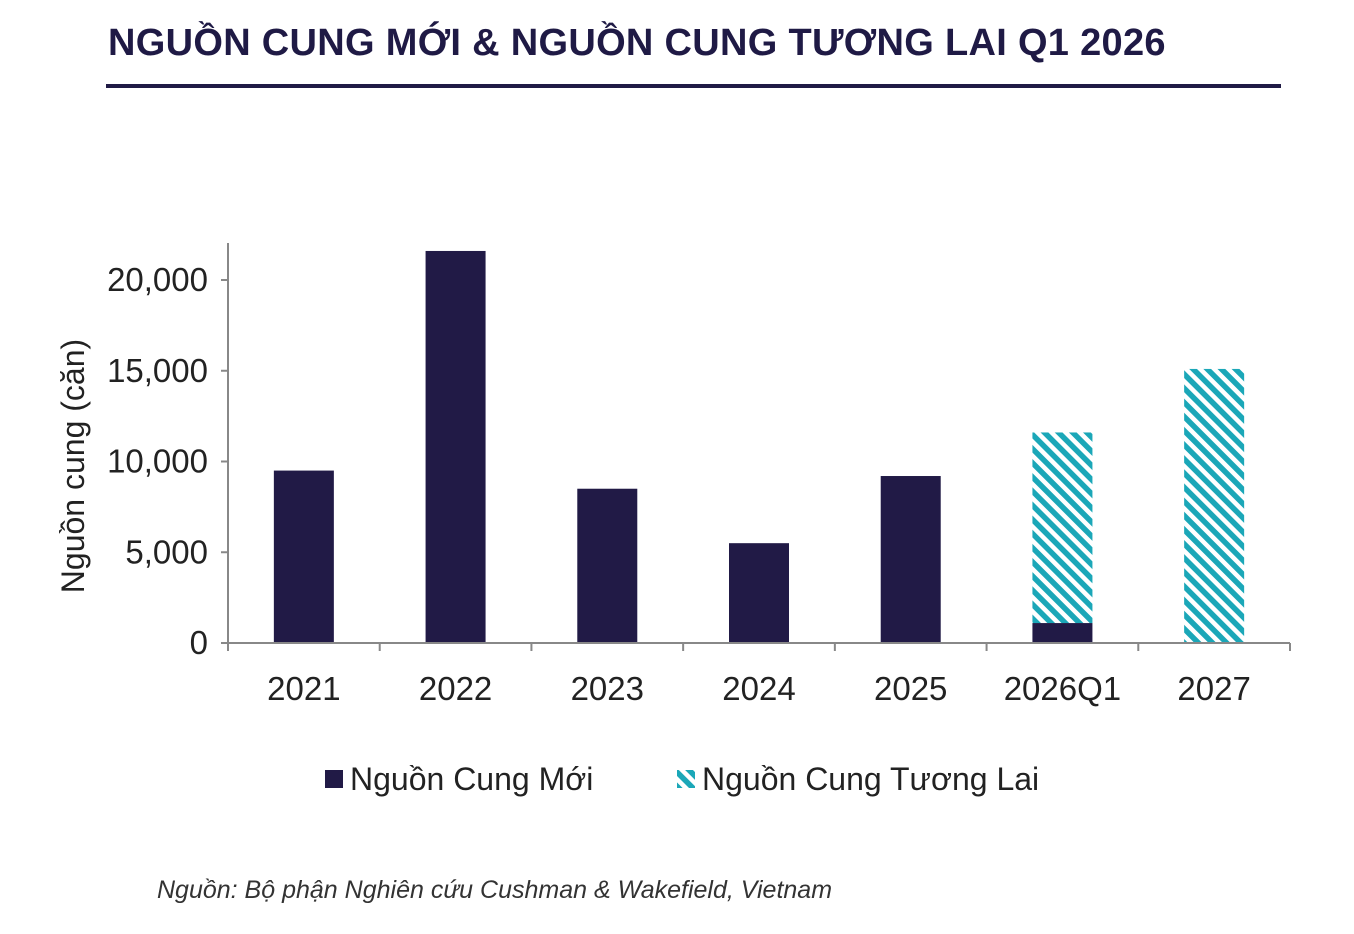 This screenshot has height=934, width=1354. Describe the element at coordinates (471, 779) in the screenshot. I see `legend-label-new-supply: Nguồn Cung Mới` at that location.